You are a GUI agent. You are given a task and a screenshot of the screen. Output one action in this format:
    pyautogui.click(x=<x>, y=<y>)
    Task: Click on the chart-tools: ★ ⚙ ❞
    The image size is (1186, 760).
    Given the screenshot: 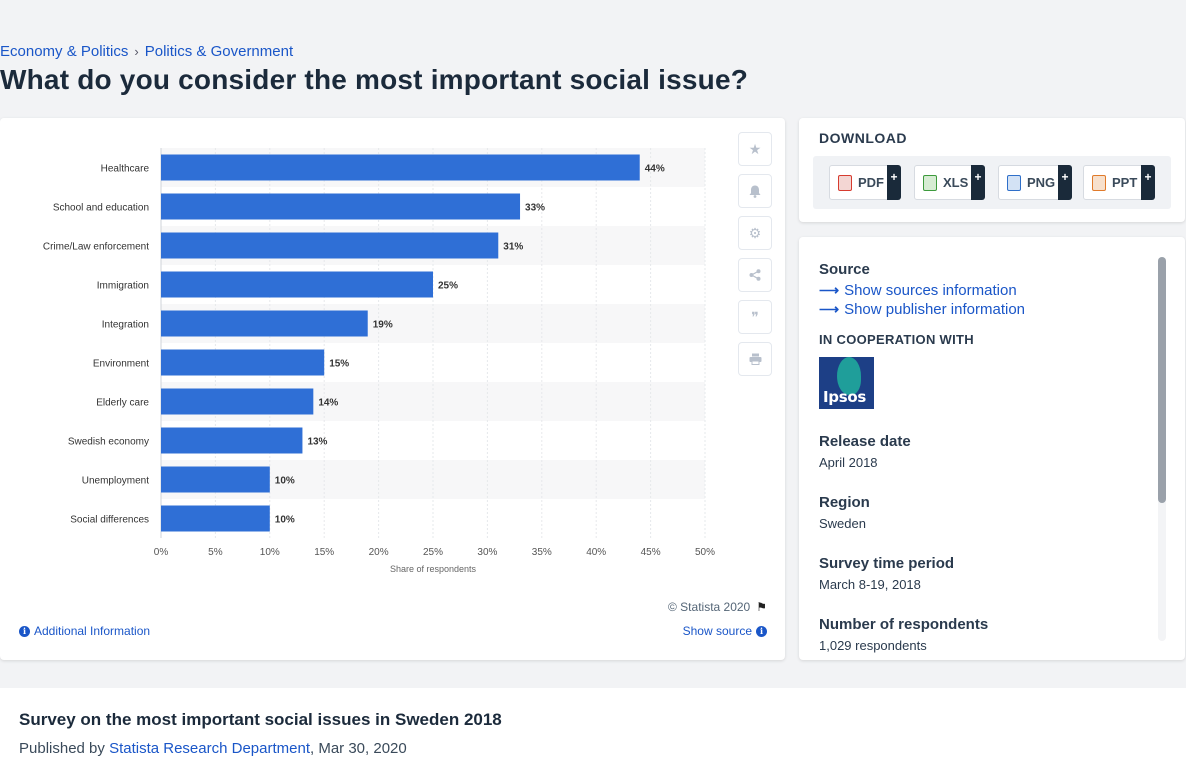 What is the action you would take?
    pyautogui.click(x=755, y=258)
    